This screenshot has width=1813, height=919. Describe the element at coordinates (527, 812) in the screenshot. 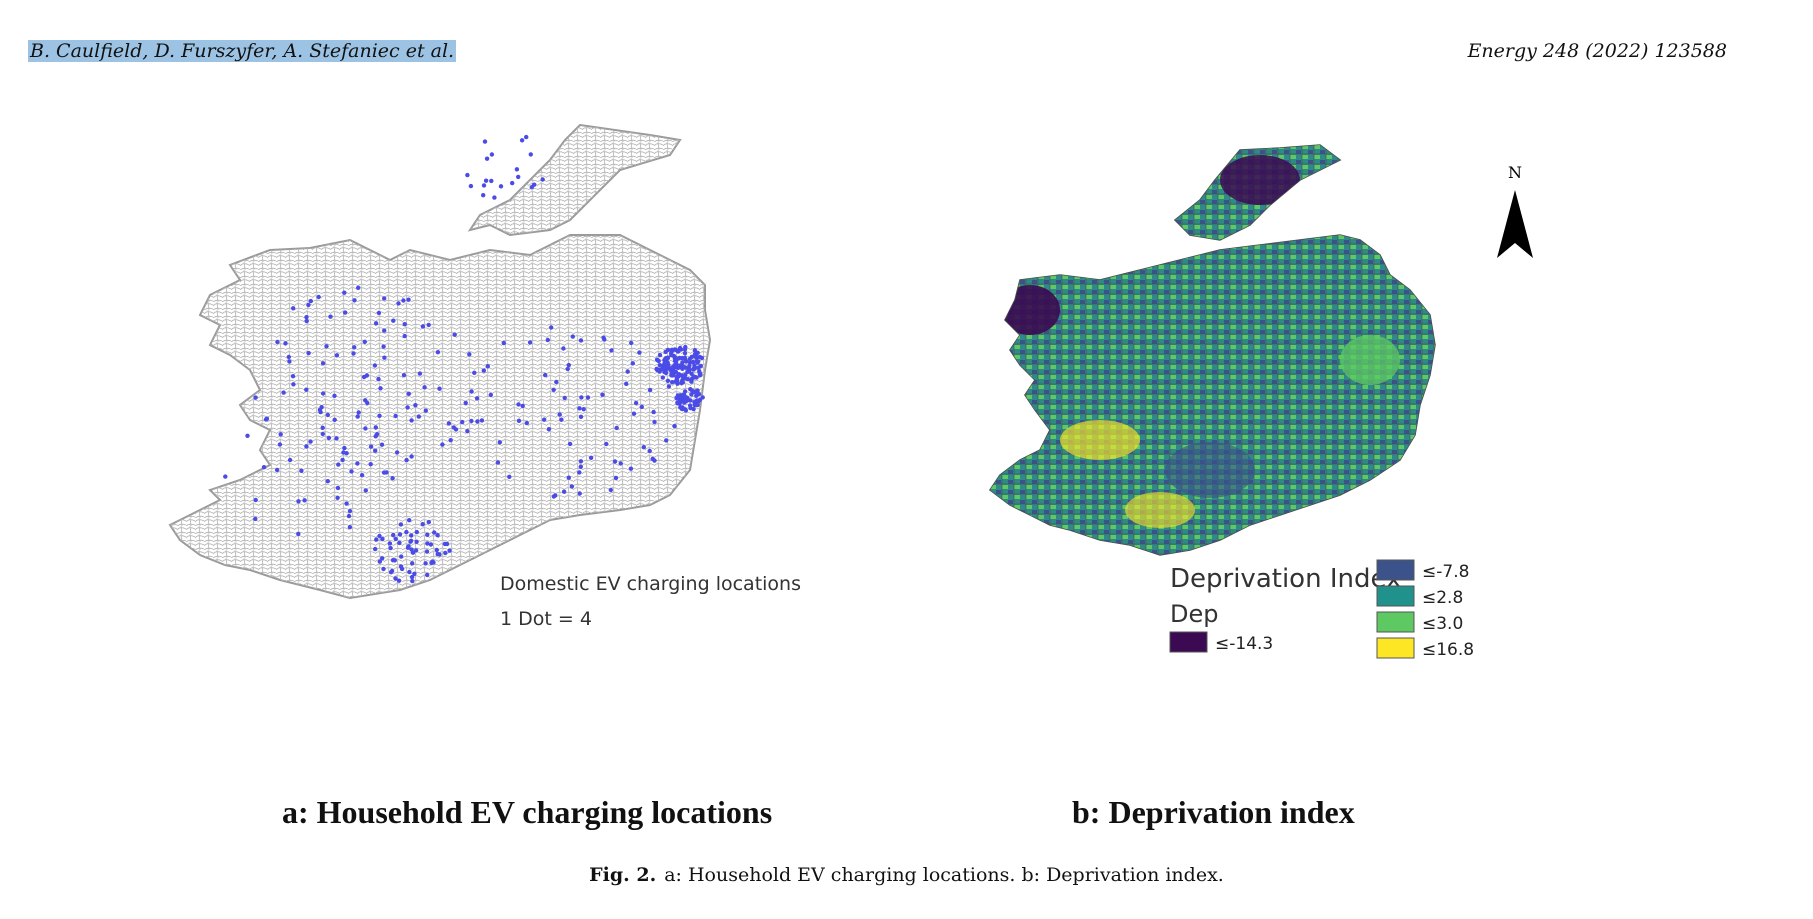

I see `panel-a-title: a: Household EV charging locations` at that location.